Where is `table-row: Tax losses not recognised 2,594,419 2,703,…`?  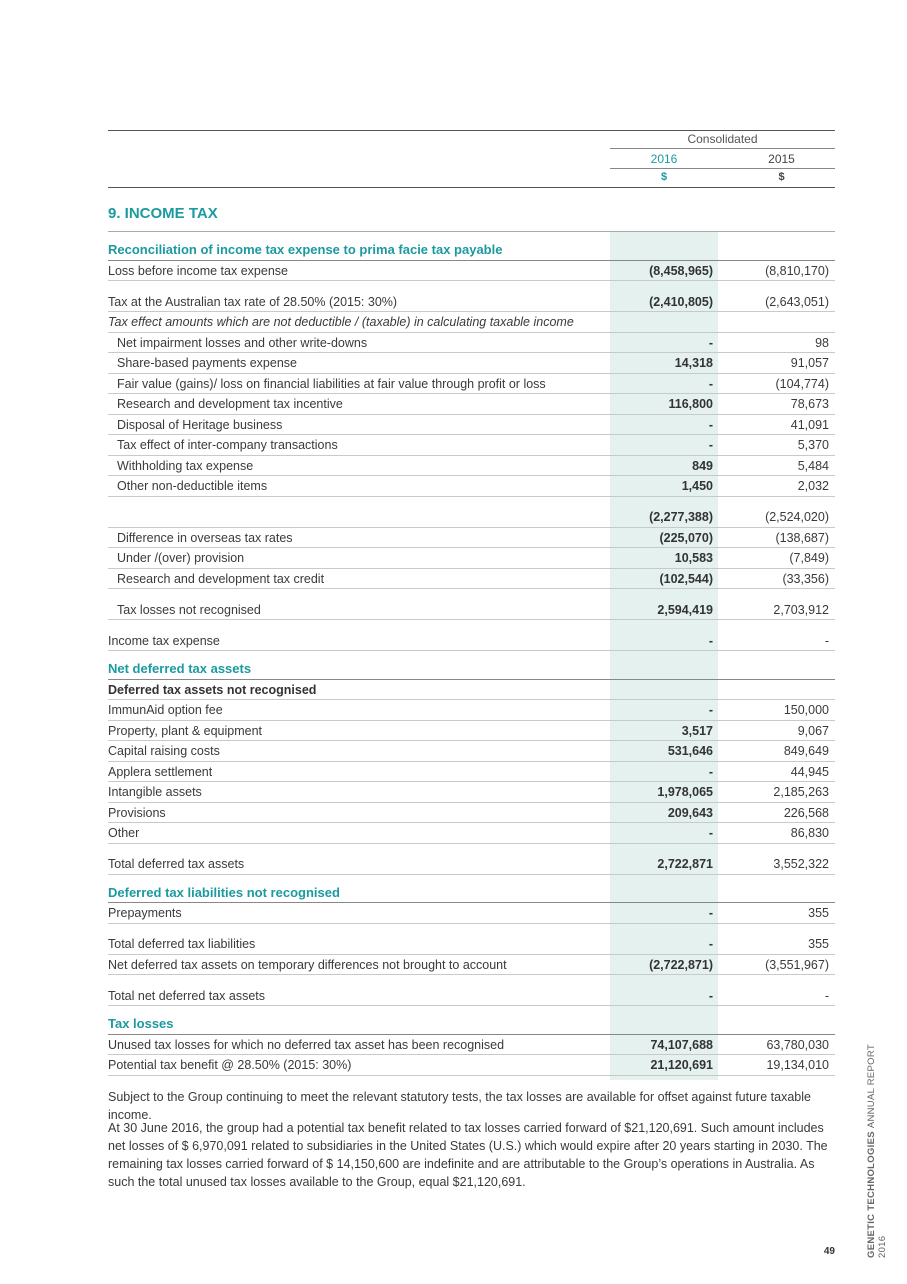 table-row: Tax losses not recognised 2,594,419 2,703,… is located at coordinates (471, 610).